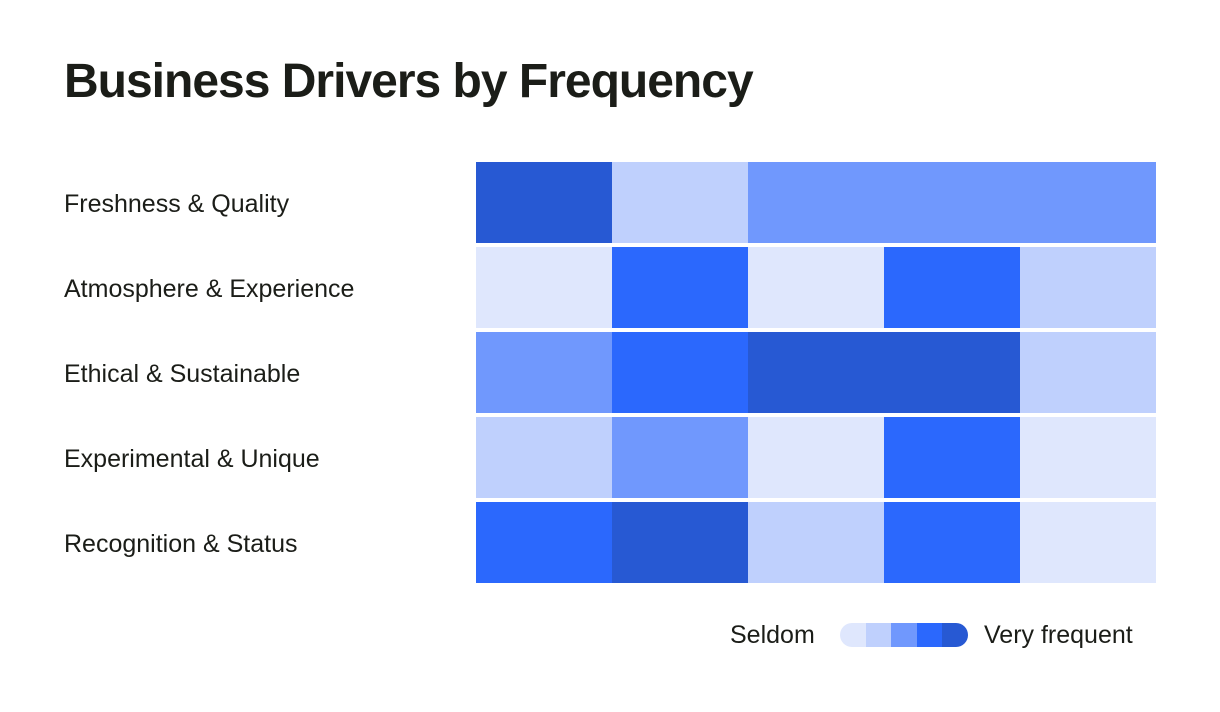 The image size is (1220, 712). What do you see at coordinates (192, 459) in the screenshot?
I see `row-label: Experimental & Unique` at bounding box center [192, 459].